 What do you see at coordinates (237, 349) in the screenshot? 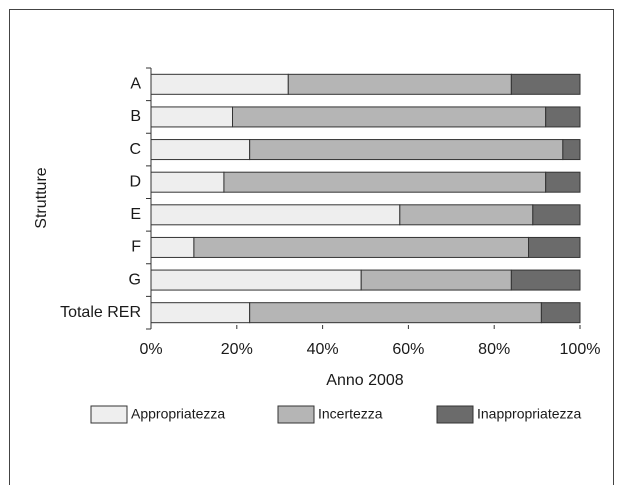
I see `x-tick-label: 20%` at bounding box center [237, 349].